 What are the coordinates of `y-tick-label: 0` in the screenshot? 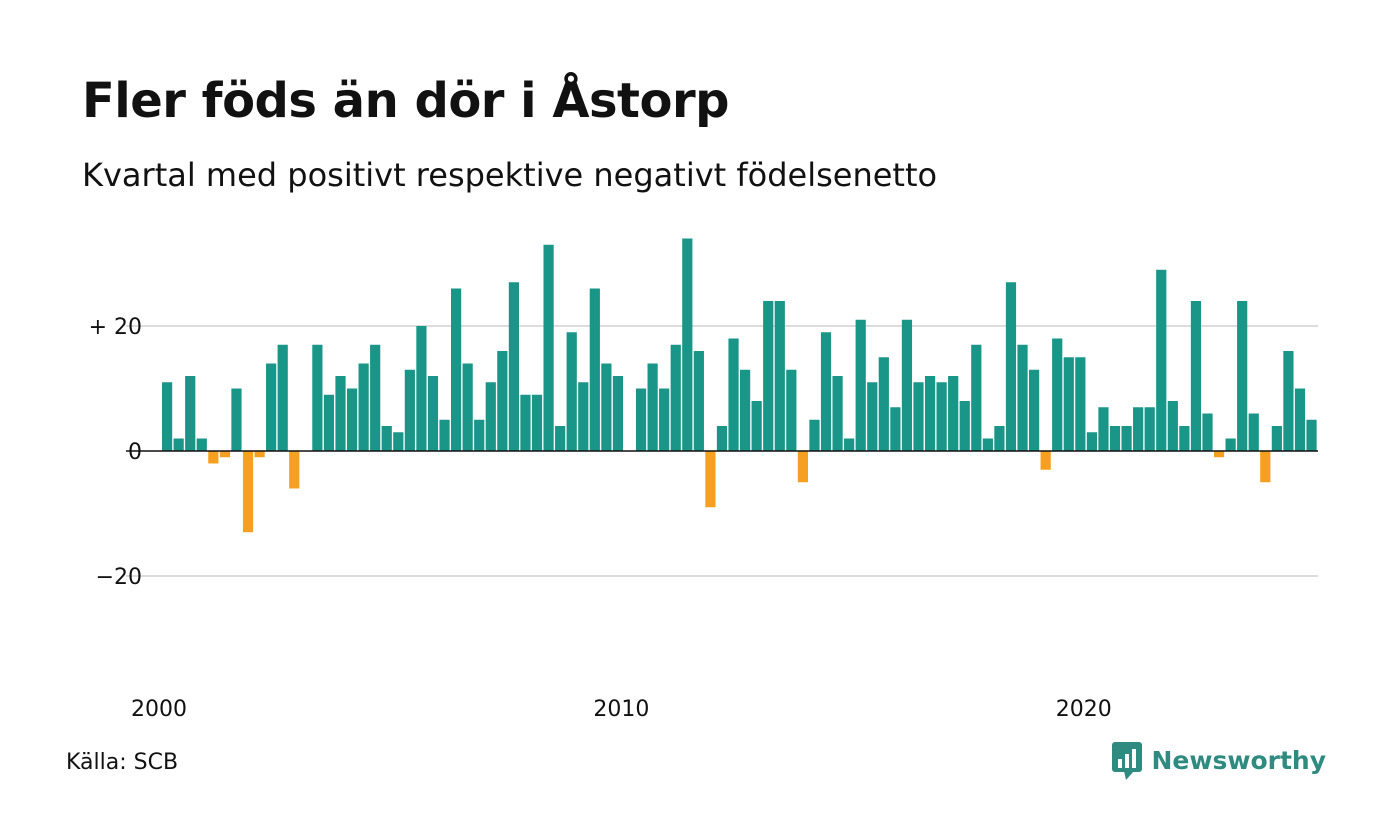 It's located at (135, 452).